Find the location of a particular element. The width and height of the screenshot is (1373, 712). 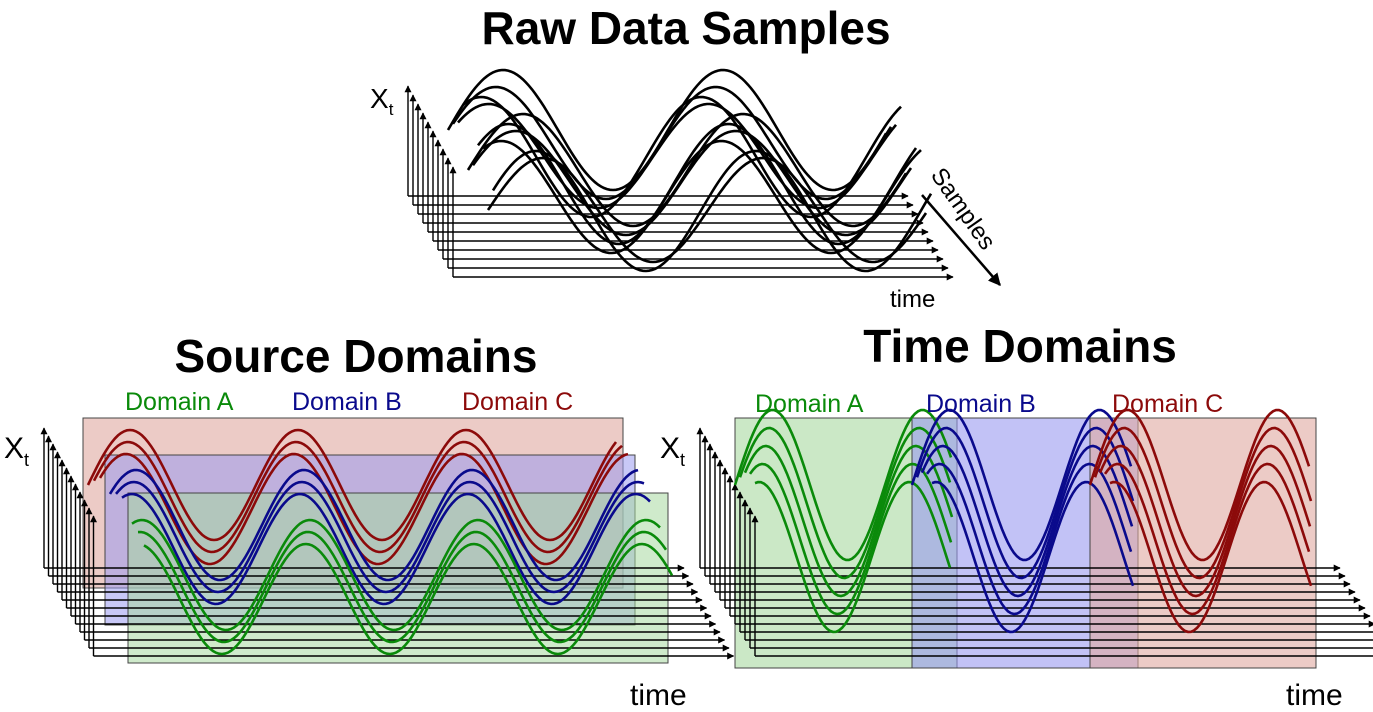

source-title: Source Domains is located at coordinates (356, 356).